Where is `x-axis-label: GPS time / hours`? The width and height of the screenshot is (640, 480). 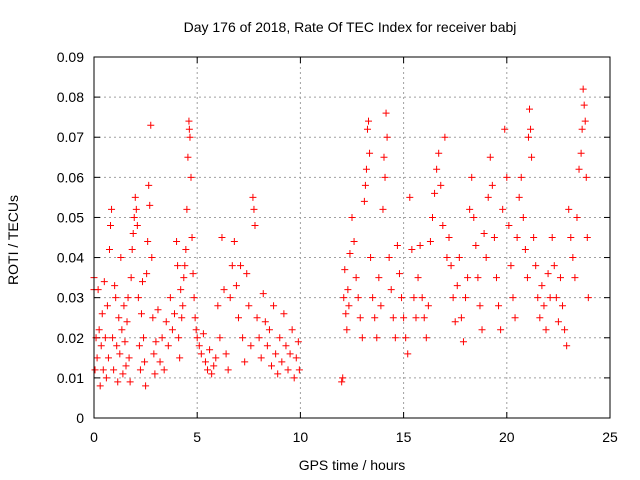 x-axis-label: GPS time / hours is located at coordinates (352, 465).